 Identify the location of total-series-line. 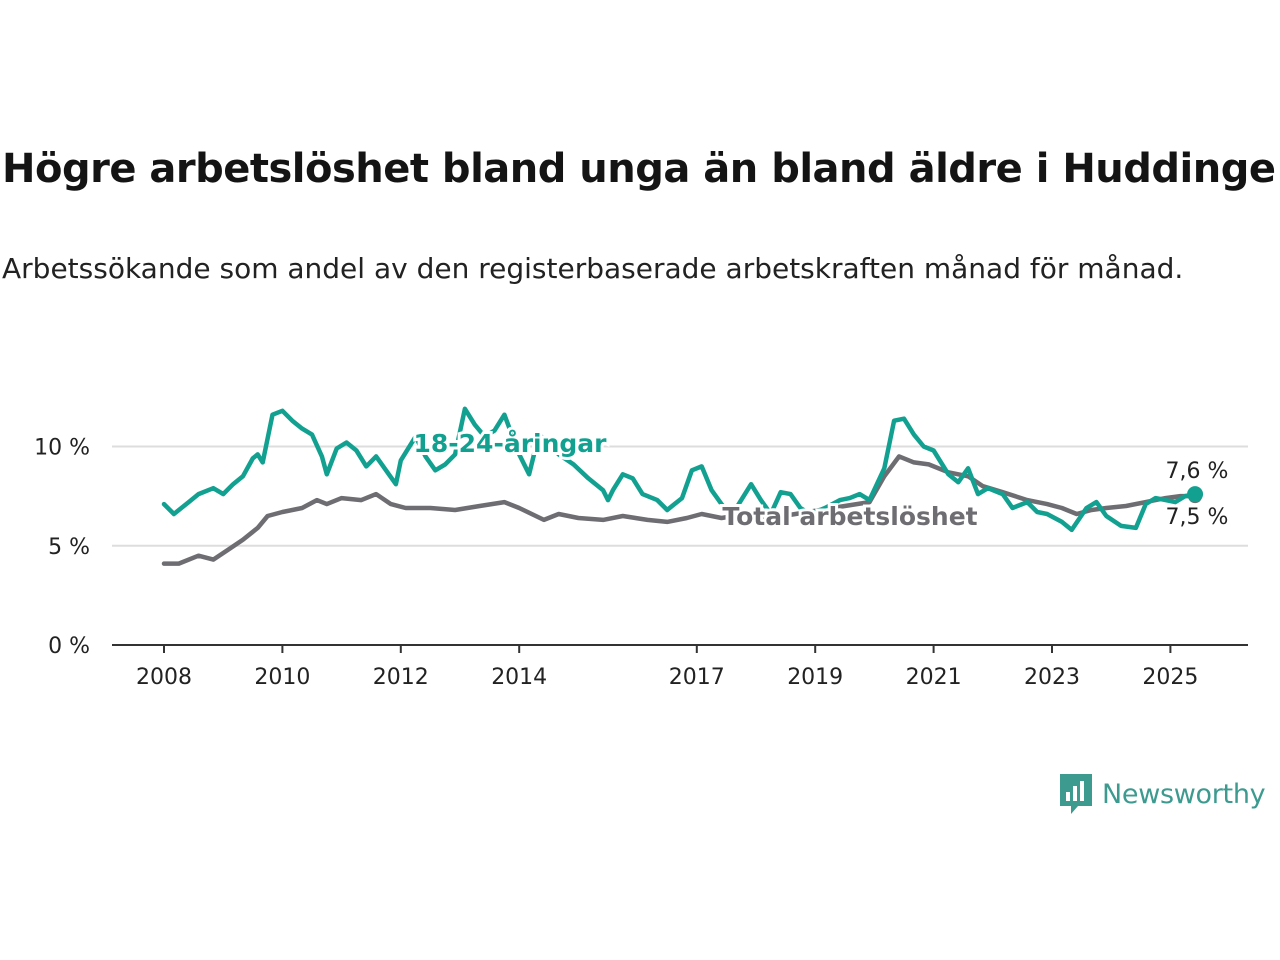
(679, 510).